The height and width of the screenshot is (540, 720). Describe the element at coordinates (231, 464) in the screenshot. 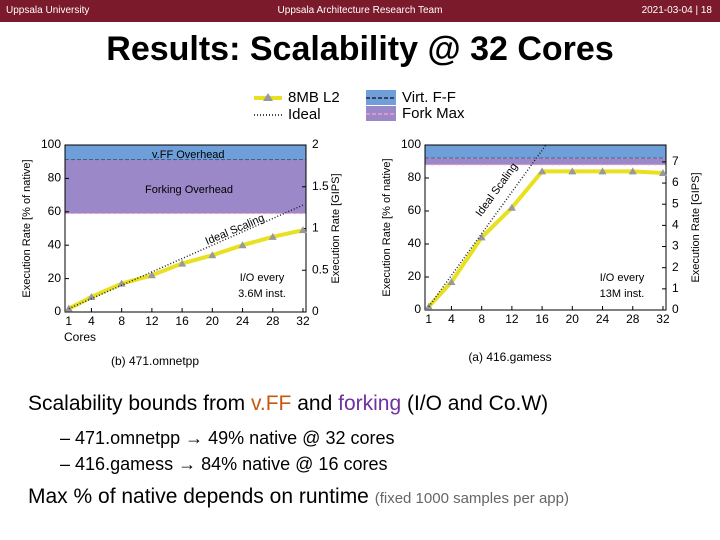

I see `bullet-text: 416.gamess → 84% native @ 16 cores` at that location.